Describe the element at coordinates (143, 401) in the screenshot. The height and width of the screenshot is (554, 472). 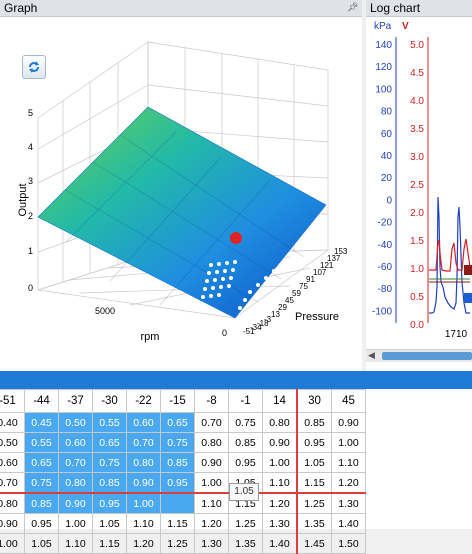
I see `column-header: -22` at that location.